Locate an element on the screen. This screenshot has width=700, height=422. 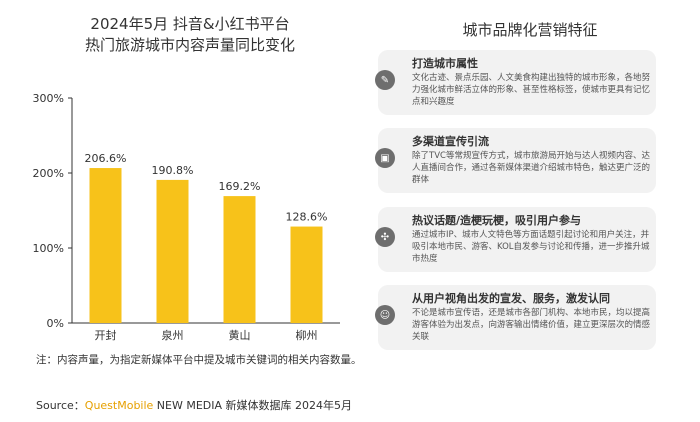
bar-柳州 is located at coordinates (306, 274).